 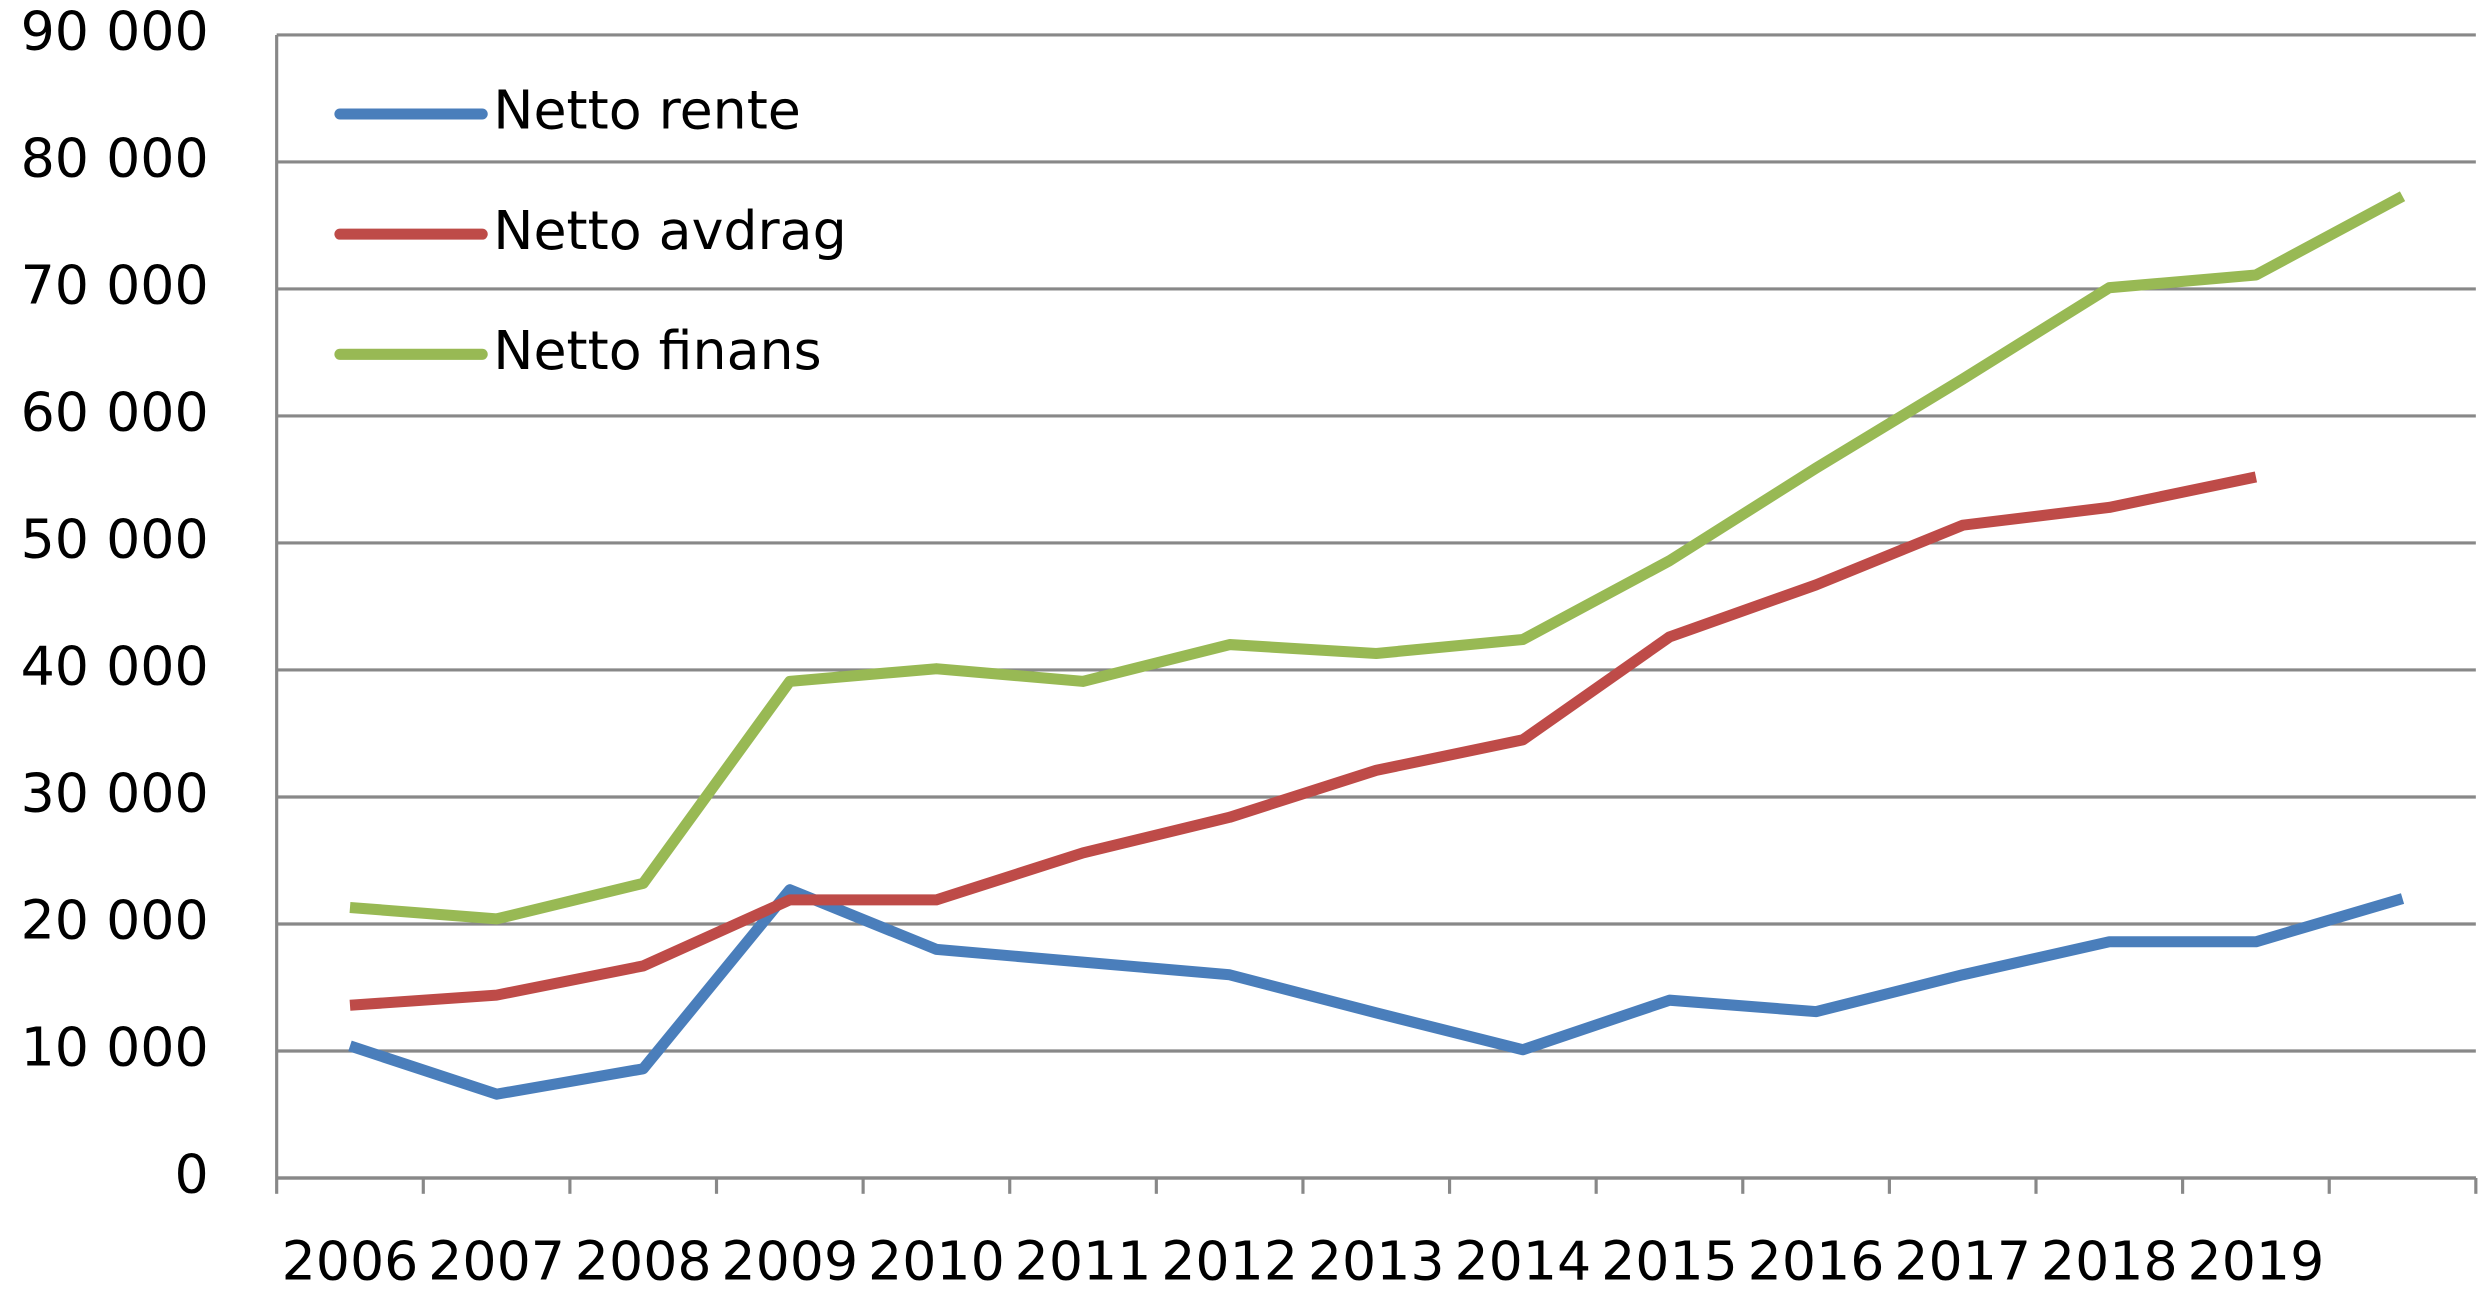 I want to click on x-tick-label: 2011, so click(x=1083, y=1261).